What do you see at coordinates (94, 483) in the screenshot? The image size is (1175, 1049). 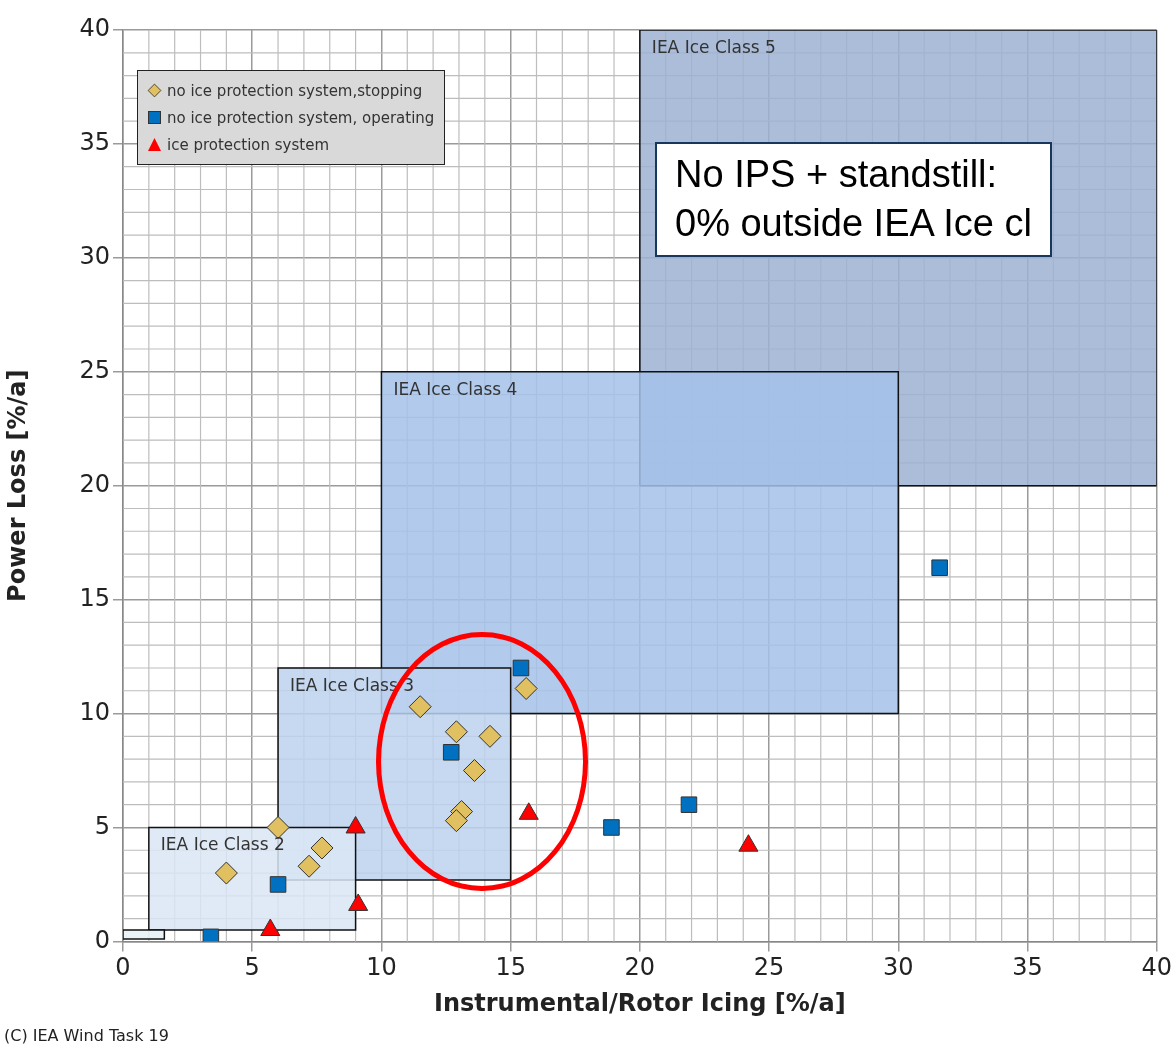 I see `y-tick-label: 20` at bounding box center [94, 483].